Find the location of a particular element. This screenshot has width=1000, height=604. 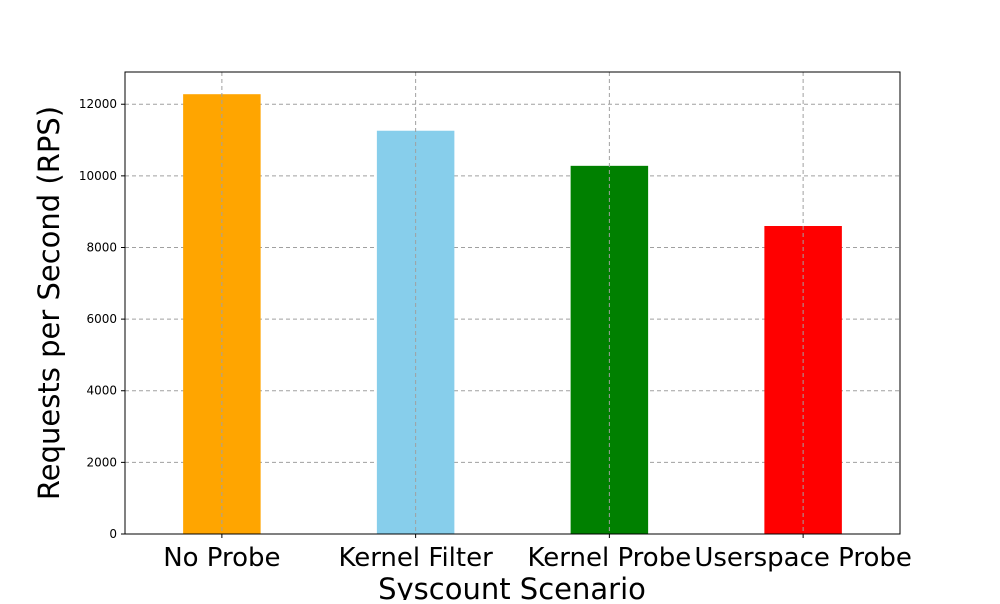

y-tick-label: 0 is located at coordinates (113, 534).